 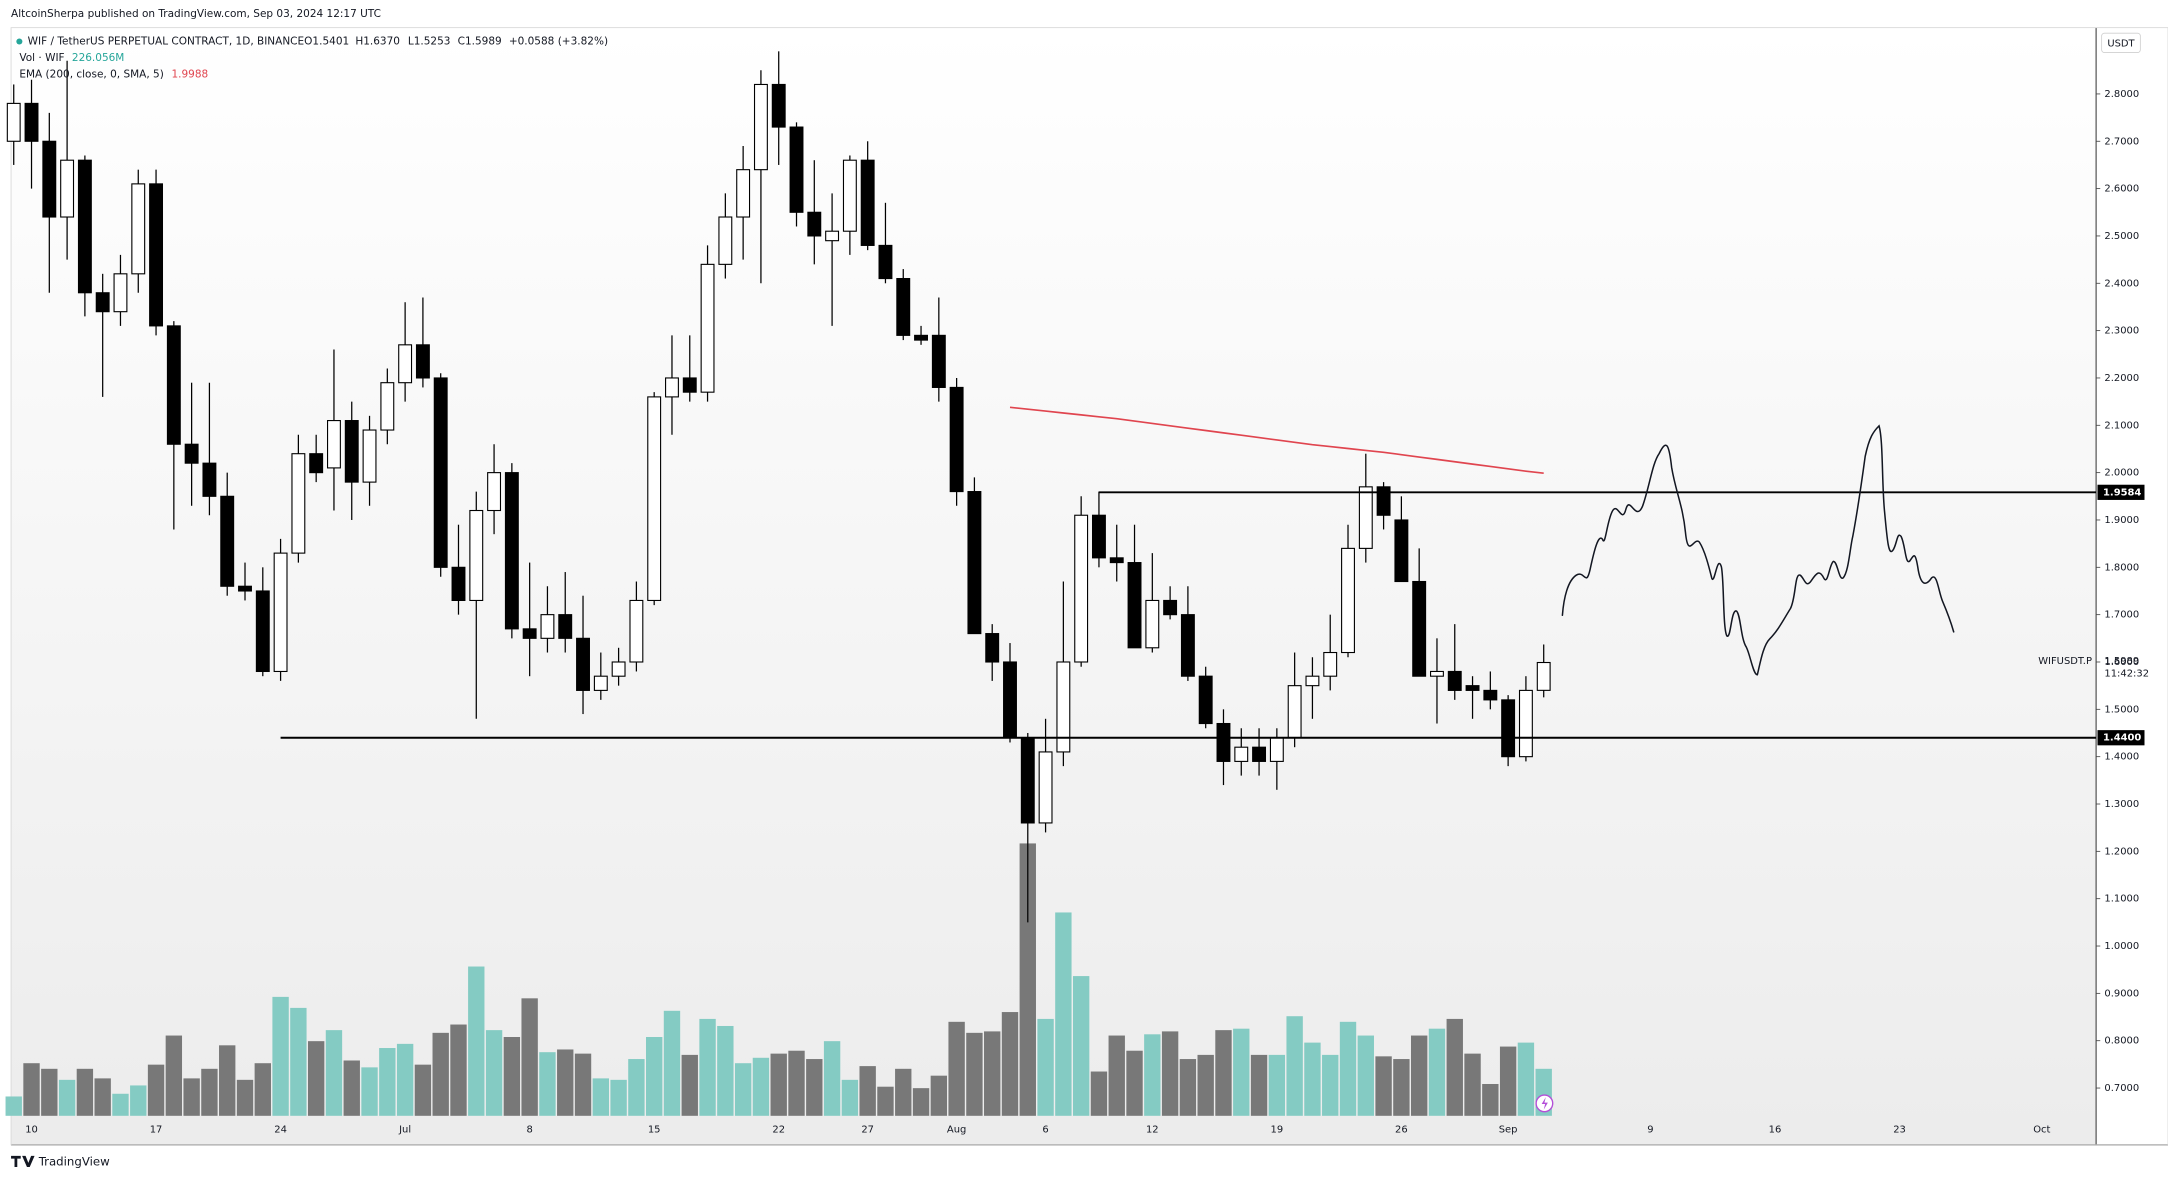 I want to click on x-tick-label: Sep, so click(x=1508, y=1130).